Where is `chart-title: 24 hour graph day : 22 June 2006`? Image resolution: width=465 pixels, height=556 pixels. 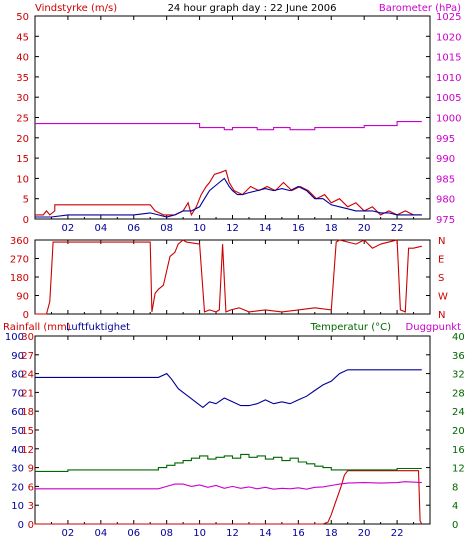
chart-title: 24 hour graph day : 22 June 2006 is located at coordinates (252, 8).